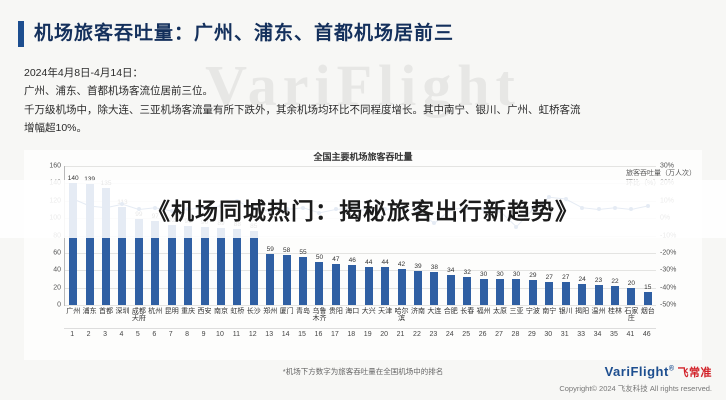  Describe the element at coordinates (434, 267) in the screenshot. I see `chart-bar-value: 38` at that location.